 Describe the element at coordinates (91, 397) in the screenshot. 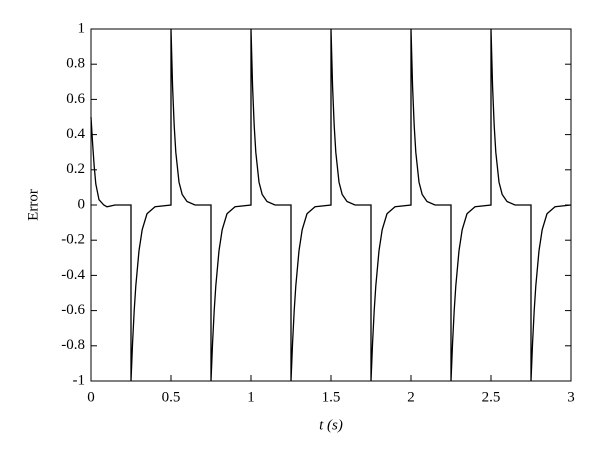

I see `x-tick-label: 0` at that location.